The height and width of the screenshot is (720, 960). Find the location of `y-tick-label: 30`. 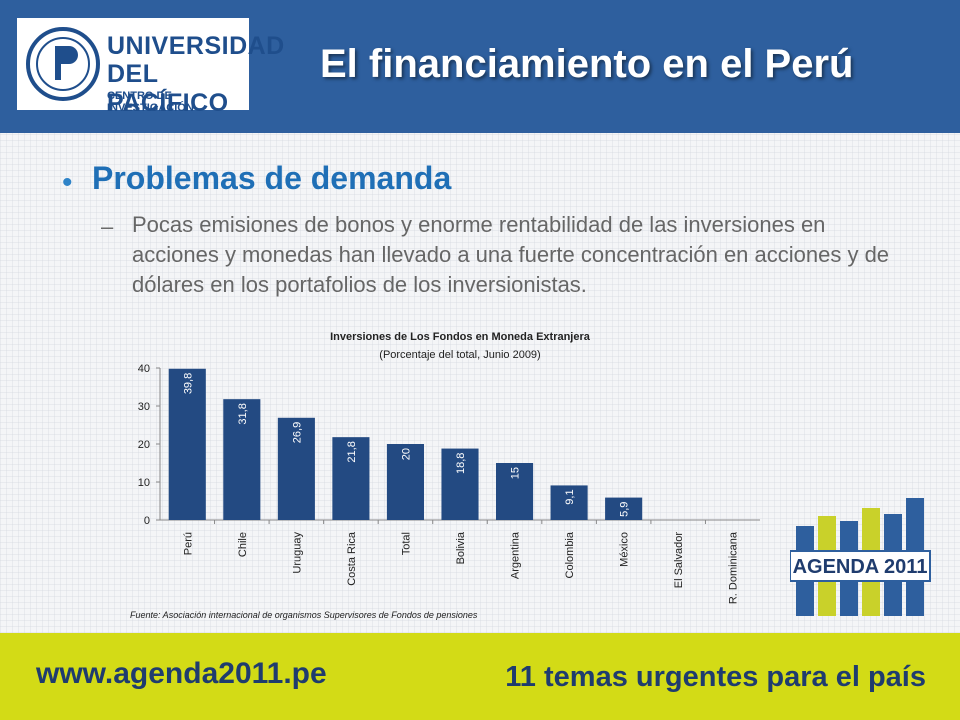

y-tick-label: 30 is located at coordinates (144, 407).